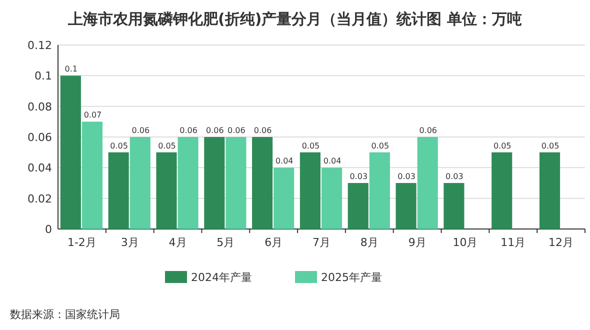  Describe the element at coordinates (71, 69) in the screenshot. I see `data-label: 0.1` at that location.